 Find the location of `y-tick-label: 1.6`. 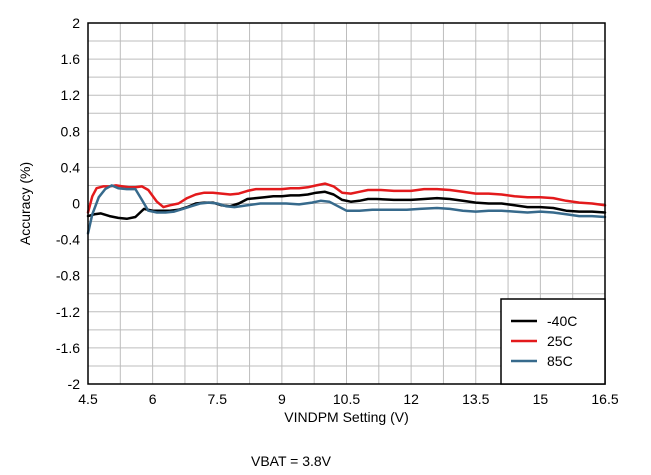

y-tick-label: 1.6 is located at coordinates (71, 59).